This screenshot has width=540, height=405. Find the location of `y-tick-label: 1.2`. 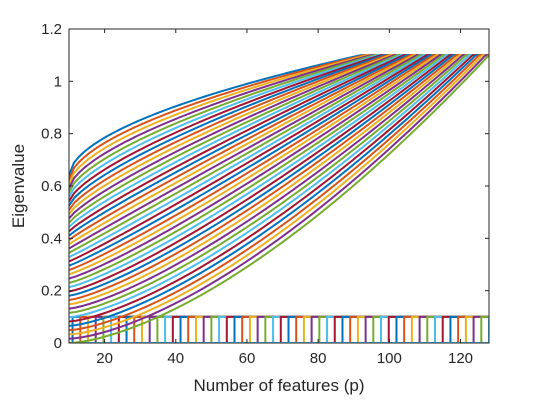

y-tick-label: 1.2 is located at coordinates (51, 29).